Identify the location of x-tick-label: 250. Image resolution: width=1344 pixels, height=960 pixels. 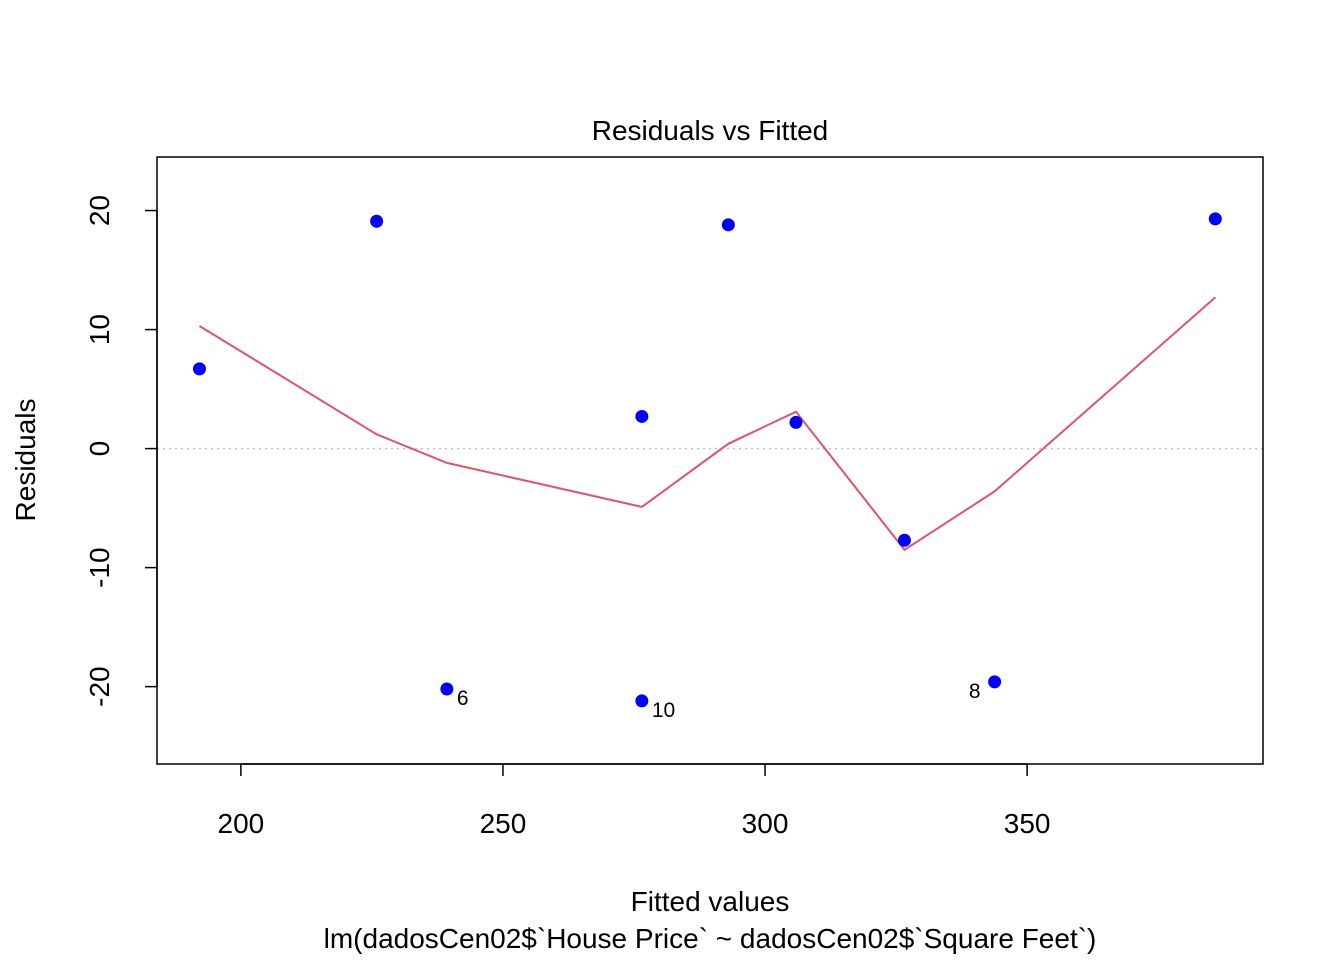
(503, 823).